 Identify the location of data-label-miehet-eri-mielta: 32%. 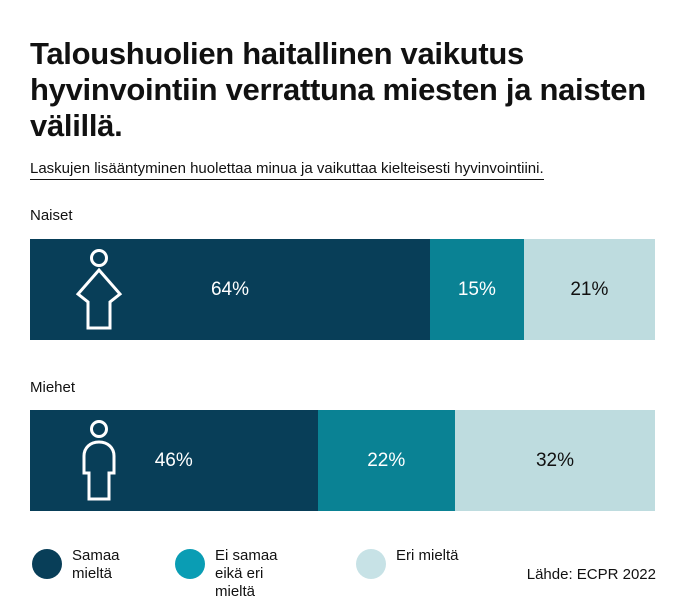
(555, 460).